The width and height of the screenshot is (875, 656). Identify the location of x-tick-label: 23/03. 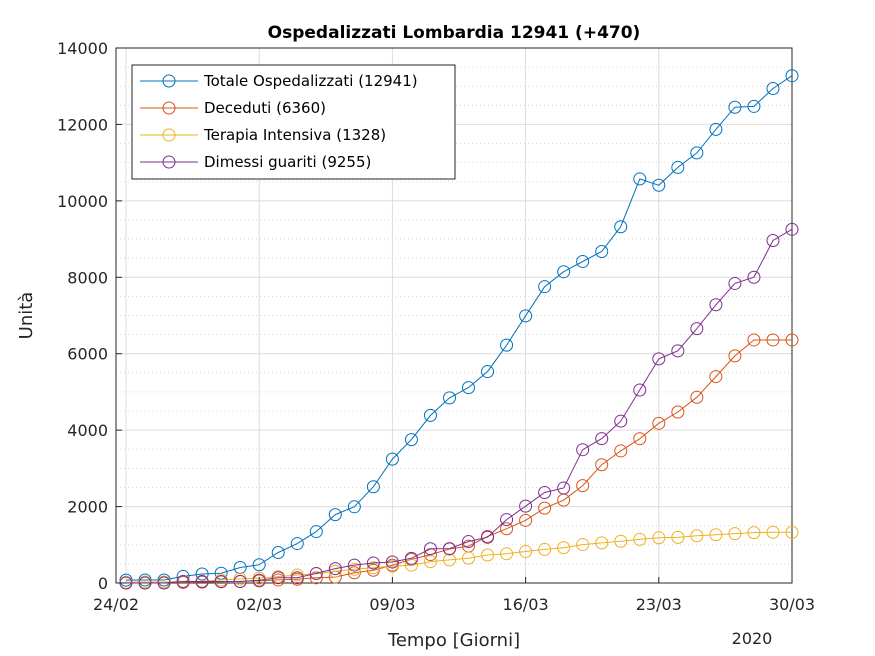
(659, 604).